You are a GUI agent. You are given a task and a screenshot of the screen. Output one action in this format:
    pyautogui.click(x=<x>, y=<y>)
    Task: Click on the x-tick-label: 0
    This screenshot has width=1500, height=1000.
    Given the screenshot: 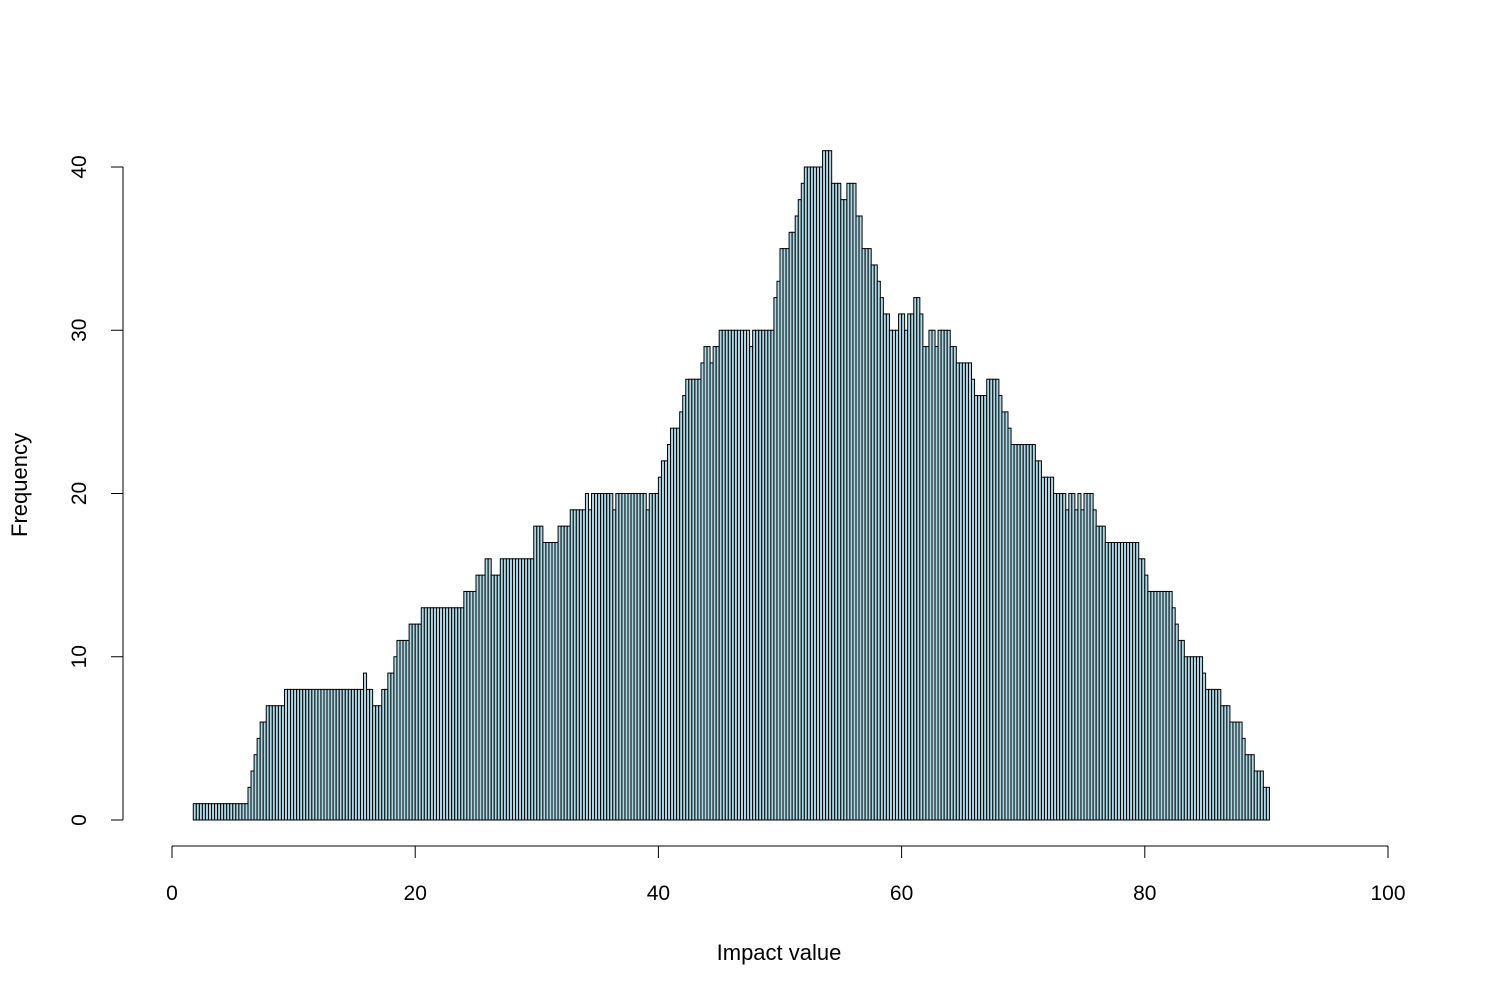 What is the action you would take?
    pyautogui.click(x=172, y=893)
    